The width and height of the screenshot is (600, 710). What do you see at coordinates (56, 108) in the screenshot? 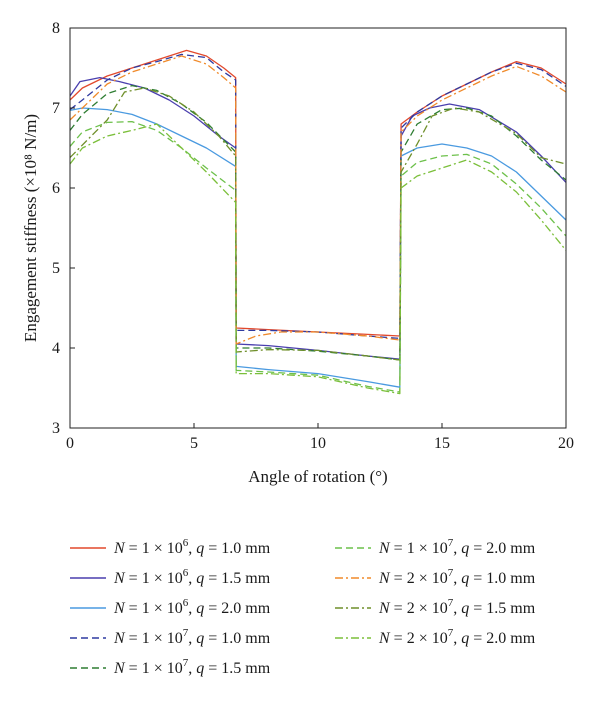
I see `y-tick-label: 7` at bounding box center [56, 108].